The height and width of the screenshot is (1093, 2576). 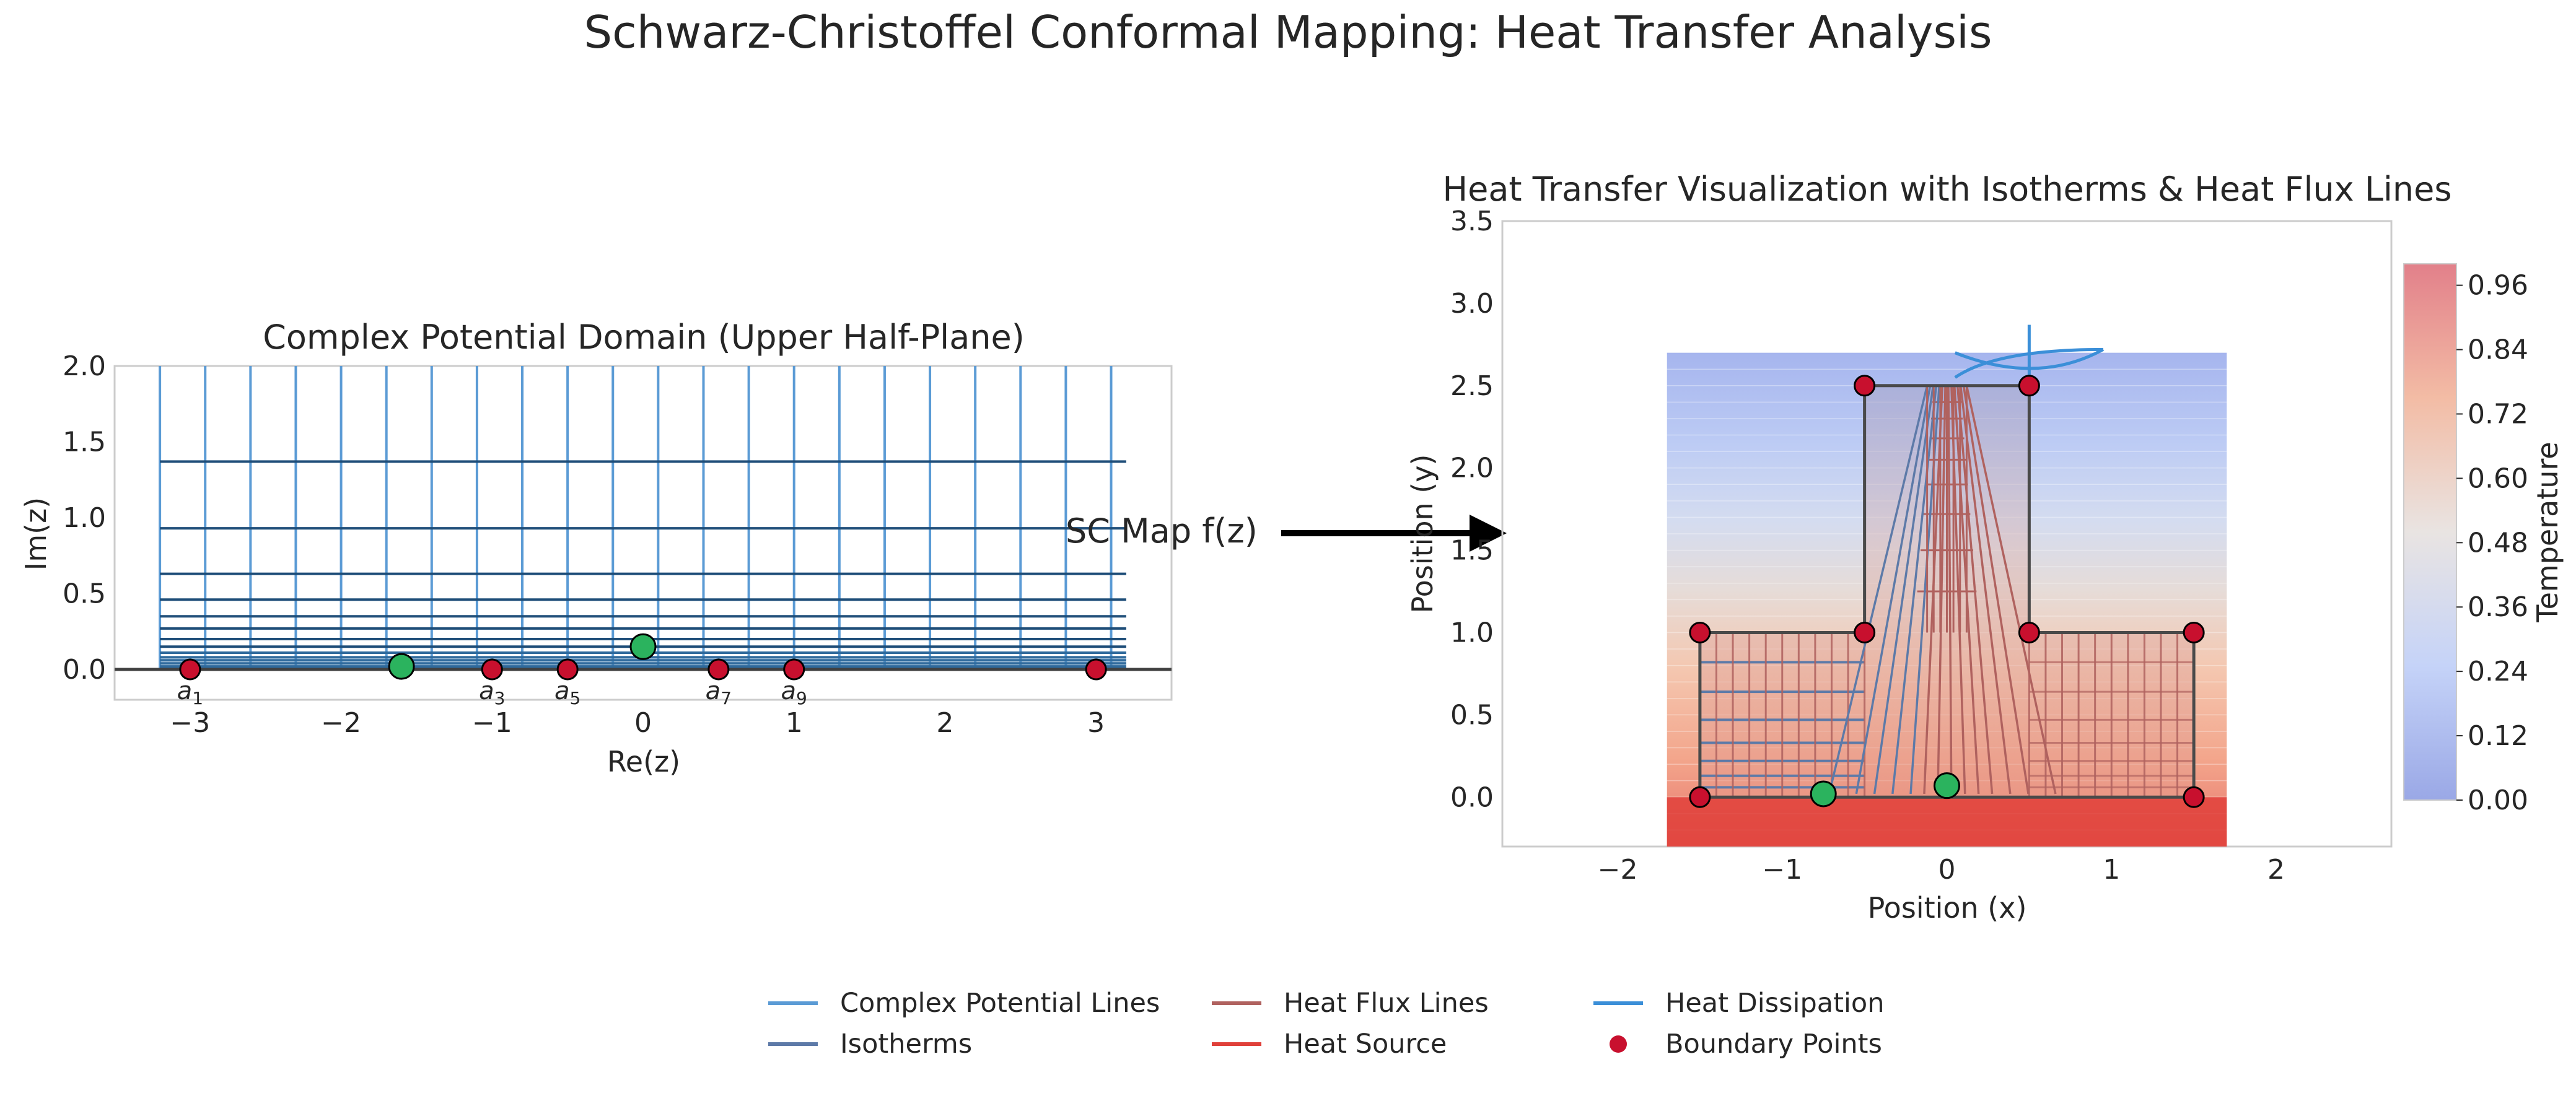 What do you see at coordinates (1472, 510) in the screenshot?
I see `right-y-tick-labels: 0.0 0.5 1.0 1.5 2.0 2.5 3.0 3.5` at bounding box center [1472, 510].